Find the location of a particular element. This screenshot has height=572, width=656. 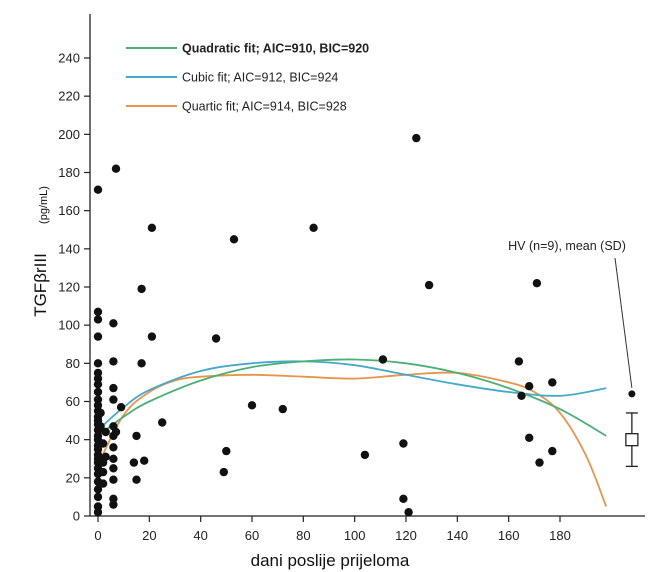

x-tick-label: 60 is located at coordinates (252, 535).